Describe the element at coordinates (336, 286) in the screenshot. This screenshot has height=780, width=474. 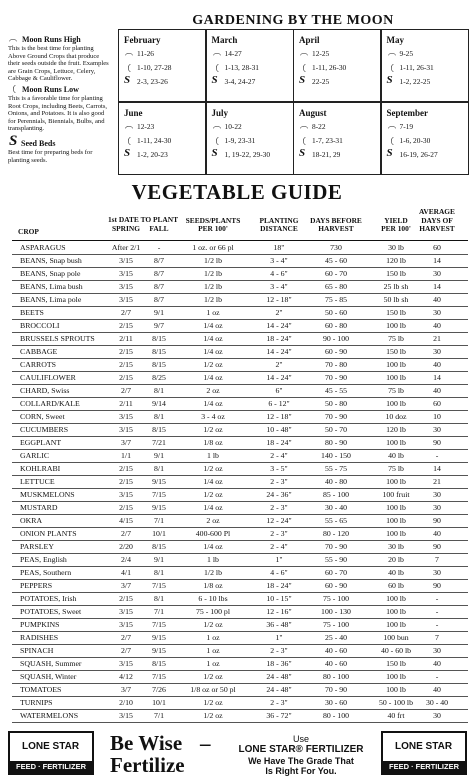
I see `crop-value: 65 - 80` at that location.